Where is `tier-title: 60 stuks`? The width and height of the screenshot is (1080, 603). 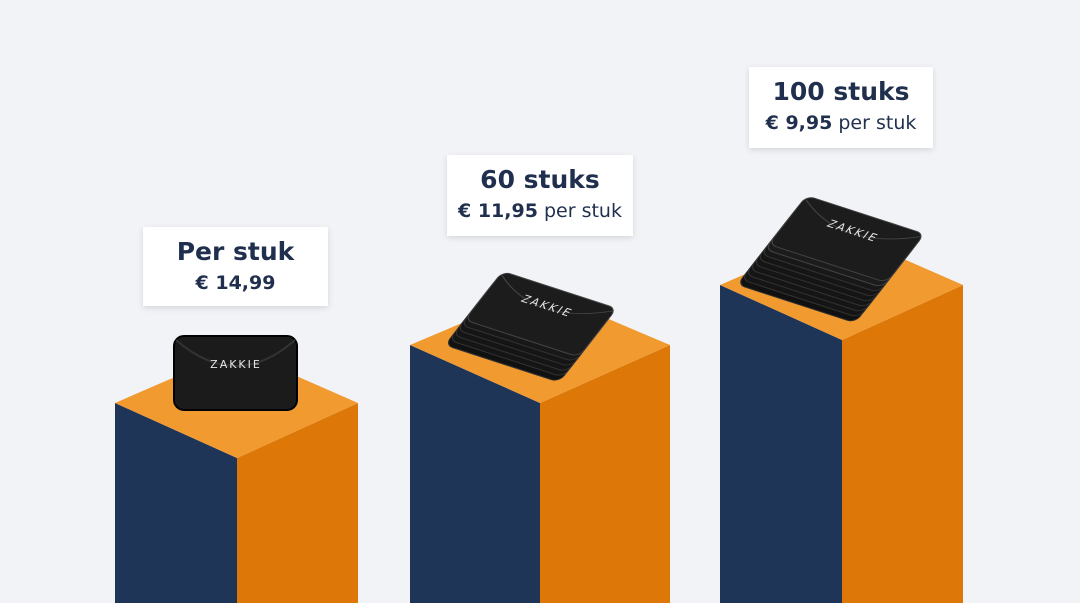 tier-title: 60 stuks is located at coordinates (540, 179).